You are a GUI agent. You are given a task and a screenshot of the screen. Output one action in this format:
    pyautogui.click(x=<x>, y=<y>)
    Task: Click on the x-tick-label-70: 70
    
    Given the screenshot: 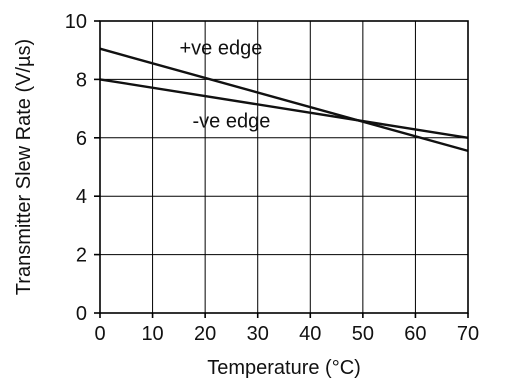 What is the action you would take?
    pyautogui.click(x=468, y=334)
    